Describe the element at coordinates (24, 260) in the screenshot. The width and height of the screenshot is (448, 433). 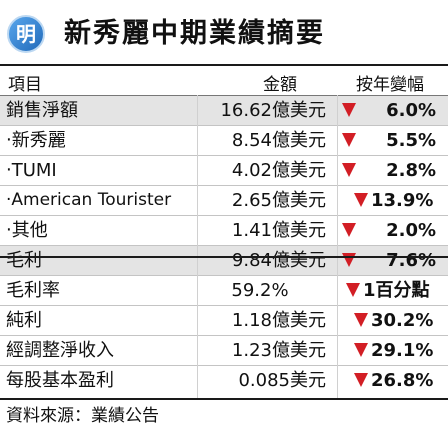
I see `row-label: 毛利` at that location.